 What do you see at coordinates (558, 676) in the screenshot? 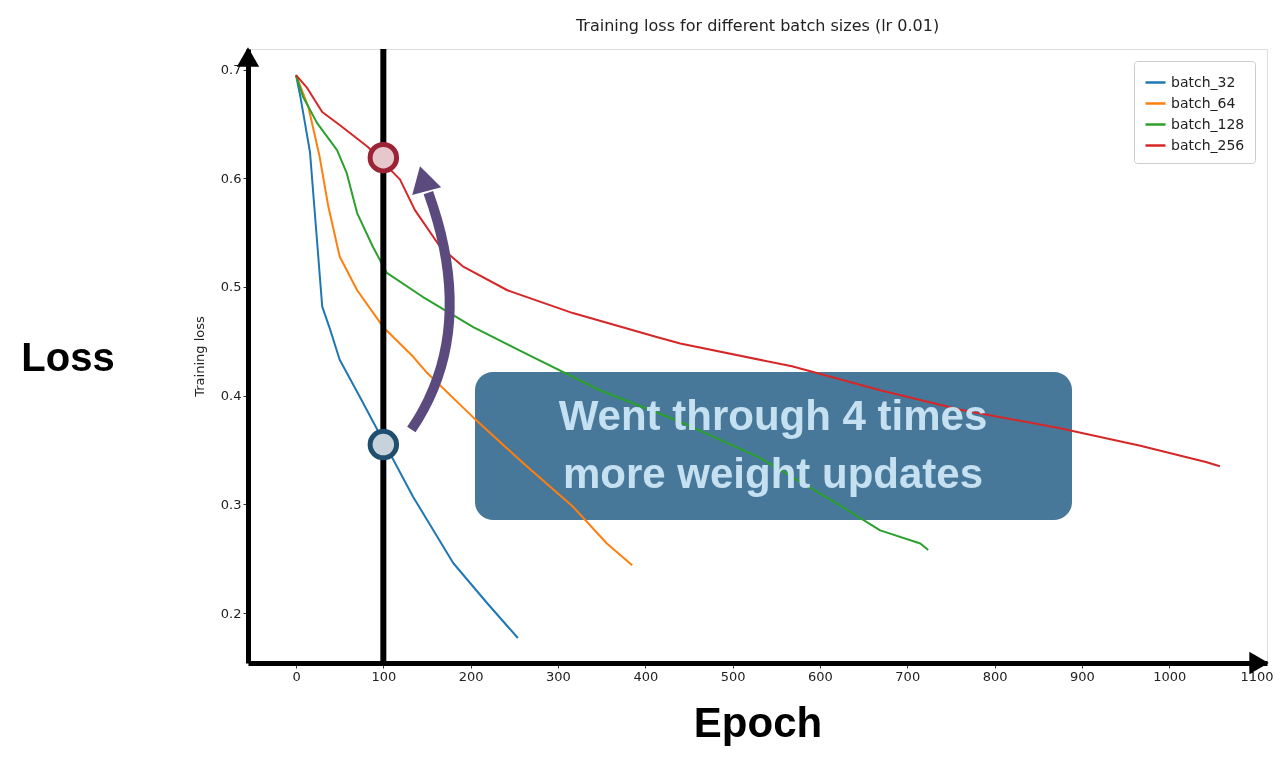
I see `x-tick-label: 300` at bounding box center [558, 676].